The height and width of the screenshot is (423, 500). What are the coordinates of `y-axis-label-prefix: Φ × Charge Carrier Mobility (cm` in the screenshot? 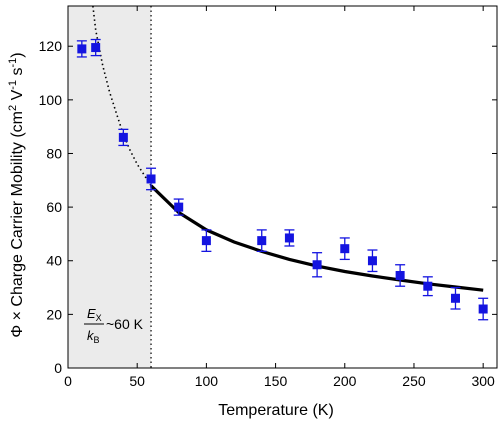 It's located at (17, 224).